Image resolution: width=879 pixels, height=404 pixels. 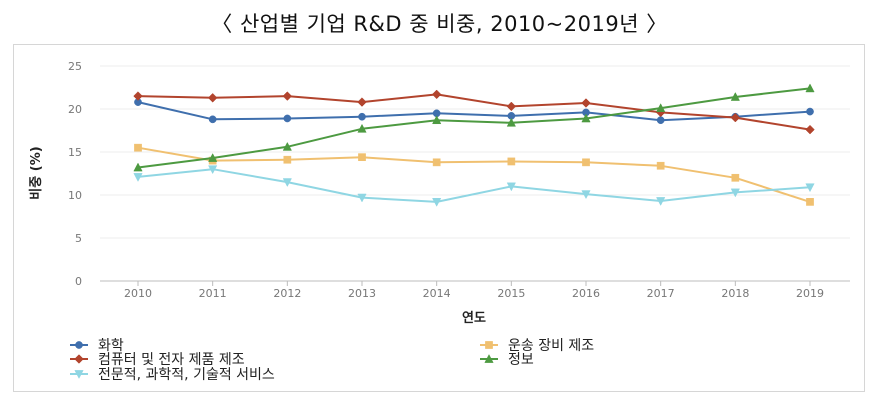 I want to click on legend-item: 전문적, 과학적, 기술적 서비스, so click(x=172, y=375).